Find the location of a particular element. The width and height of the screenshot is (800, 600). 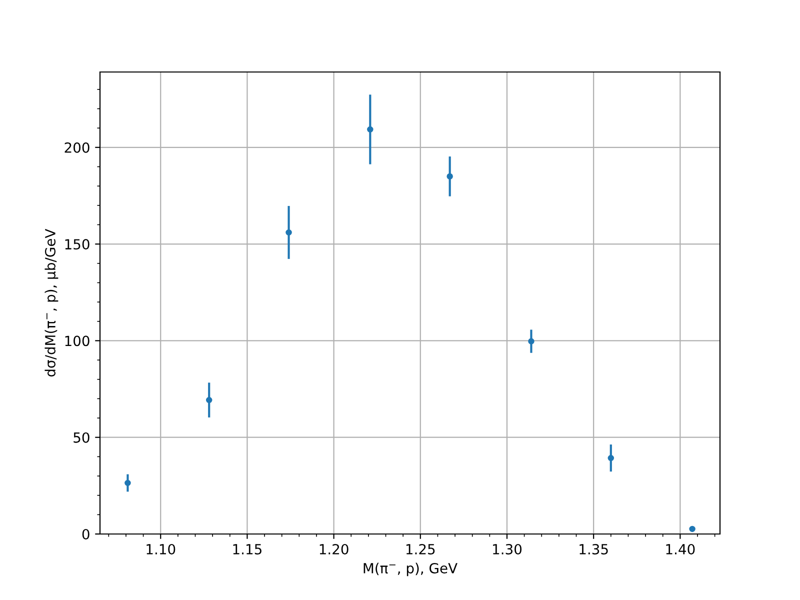

x-tick-label: 1.10 is located at coordinates (161, 549).